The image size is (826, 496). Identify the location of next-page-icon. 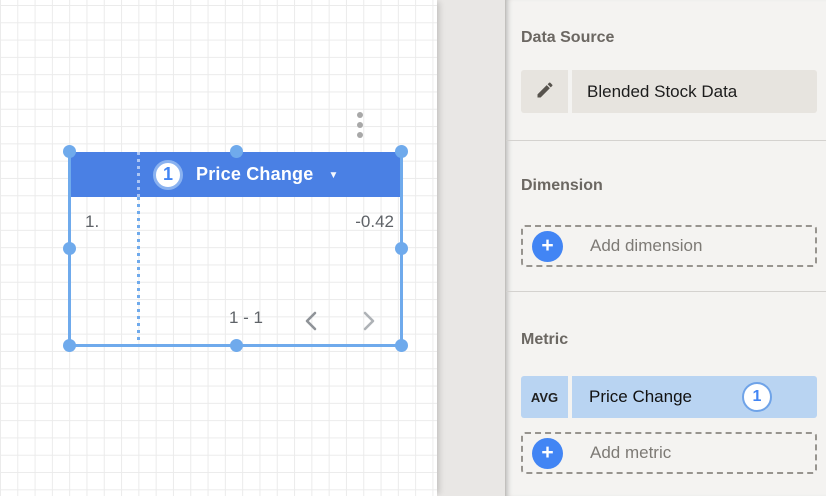
(369, 321).